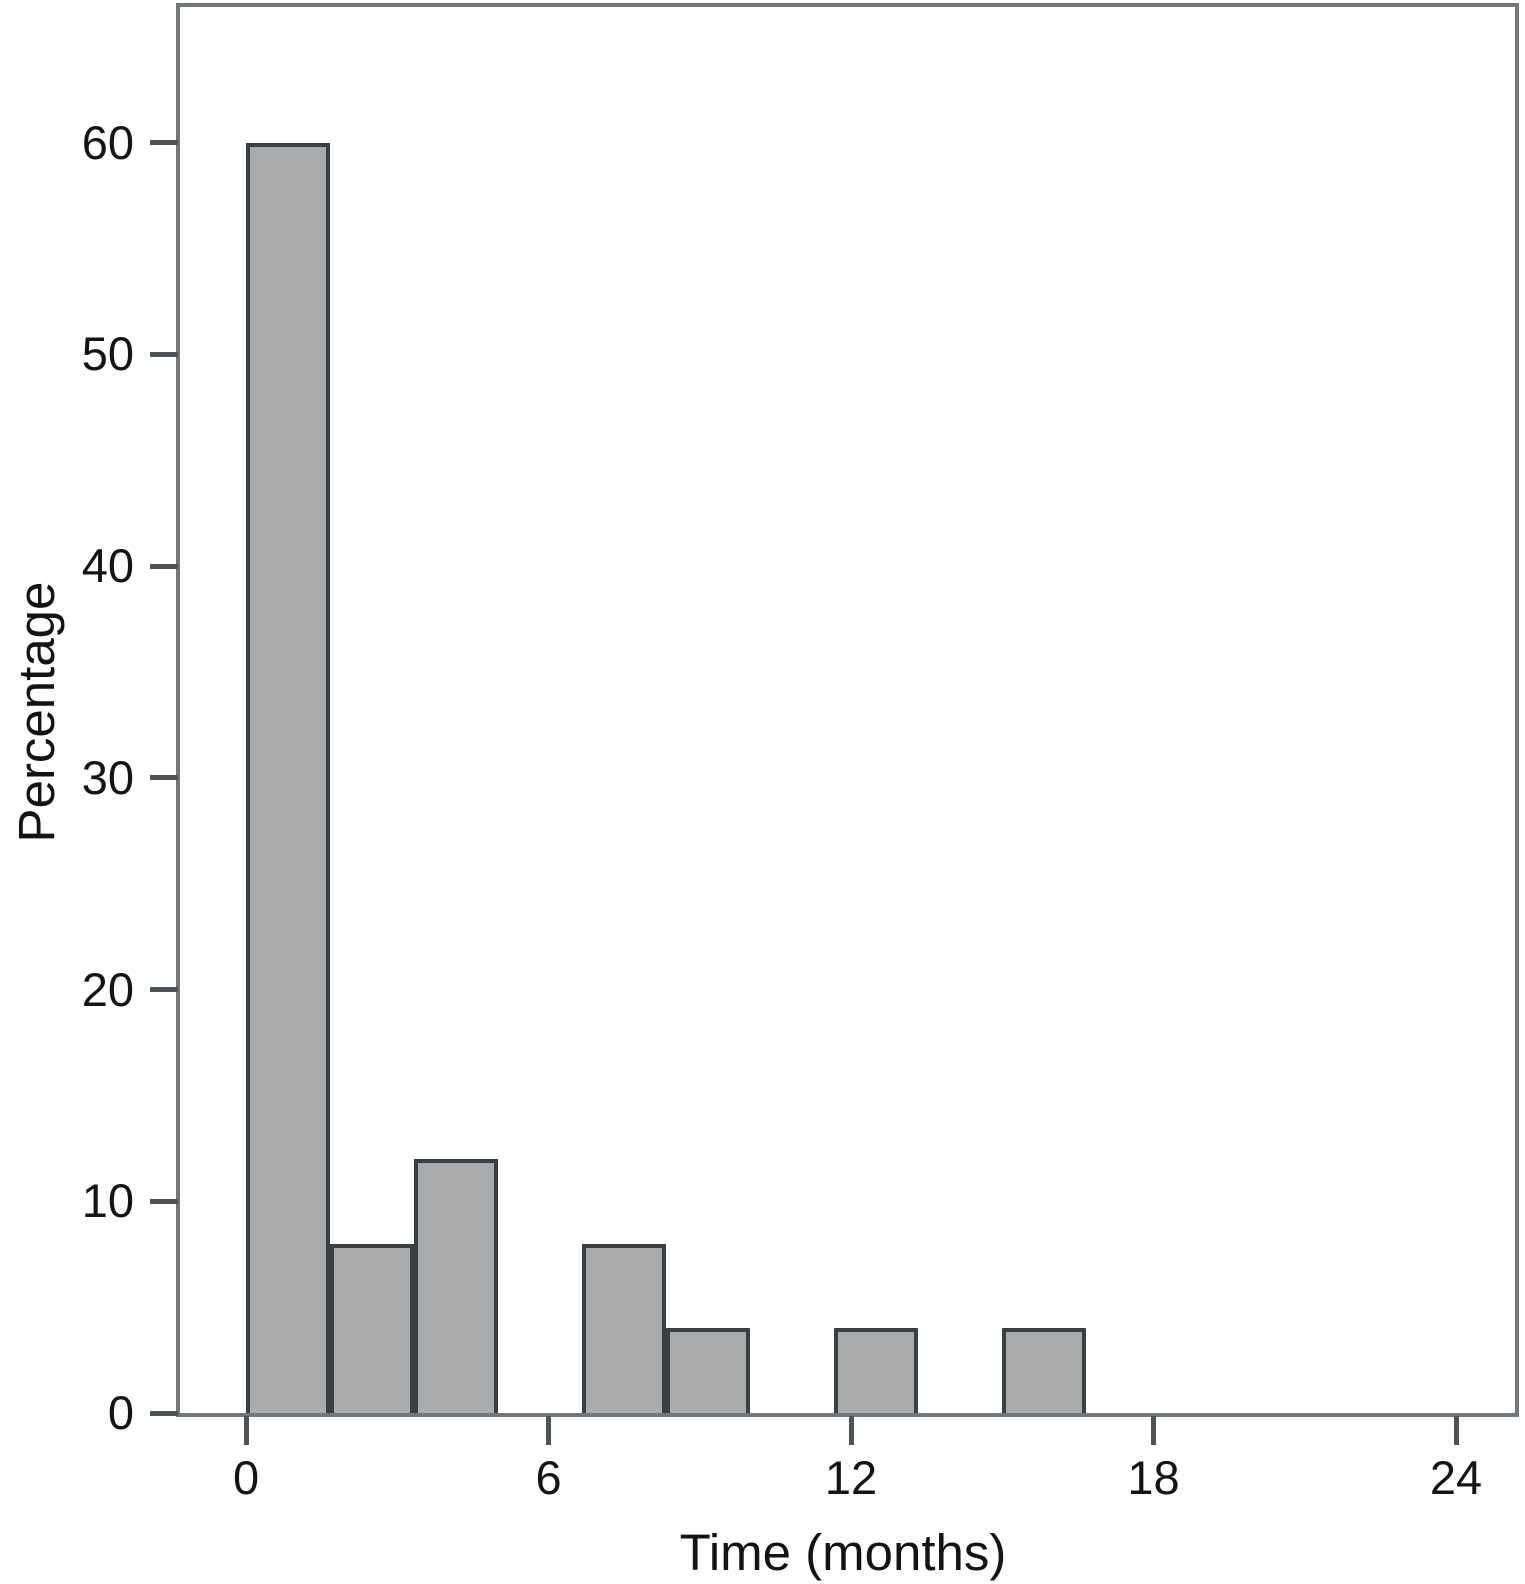  I want to click on x-axis-tick-label: 18, so click(1153, 1477).